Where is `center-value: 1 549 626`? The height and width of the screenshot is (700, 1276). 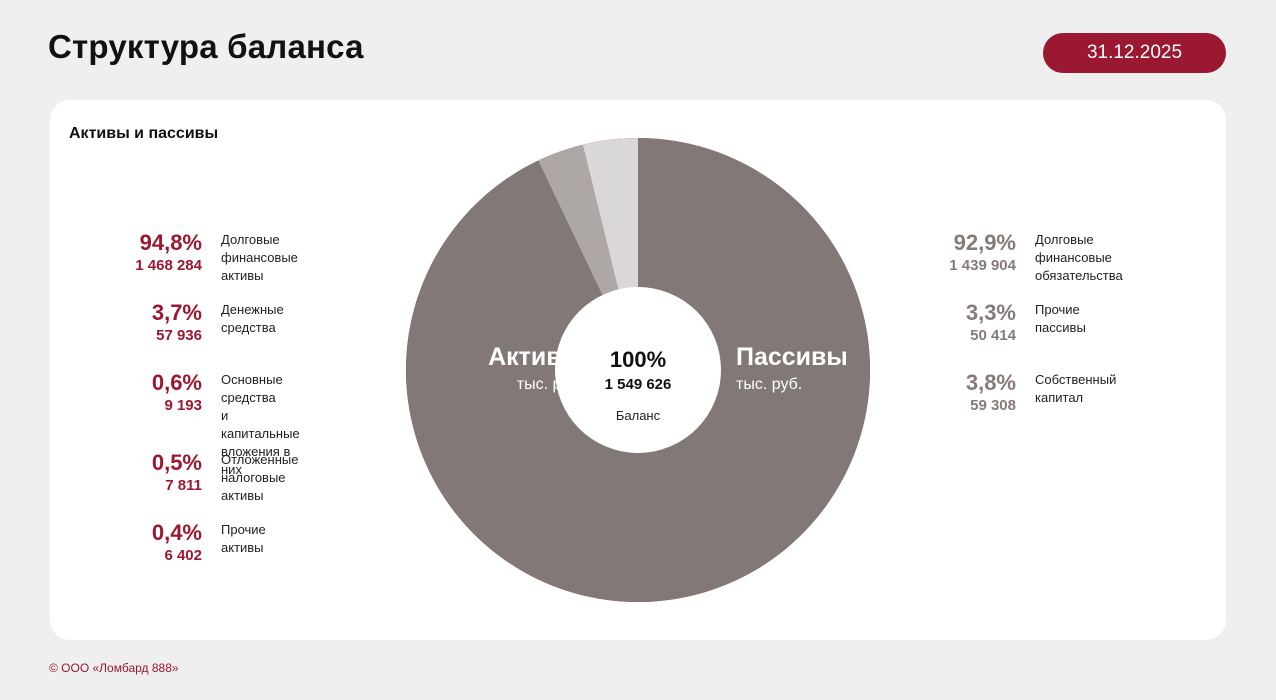
center-value: 1 549 626 is located at coordinates (638, 384).